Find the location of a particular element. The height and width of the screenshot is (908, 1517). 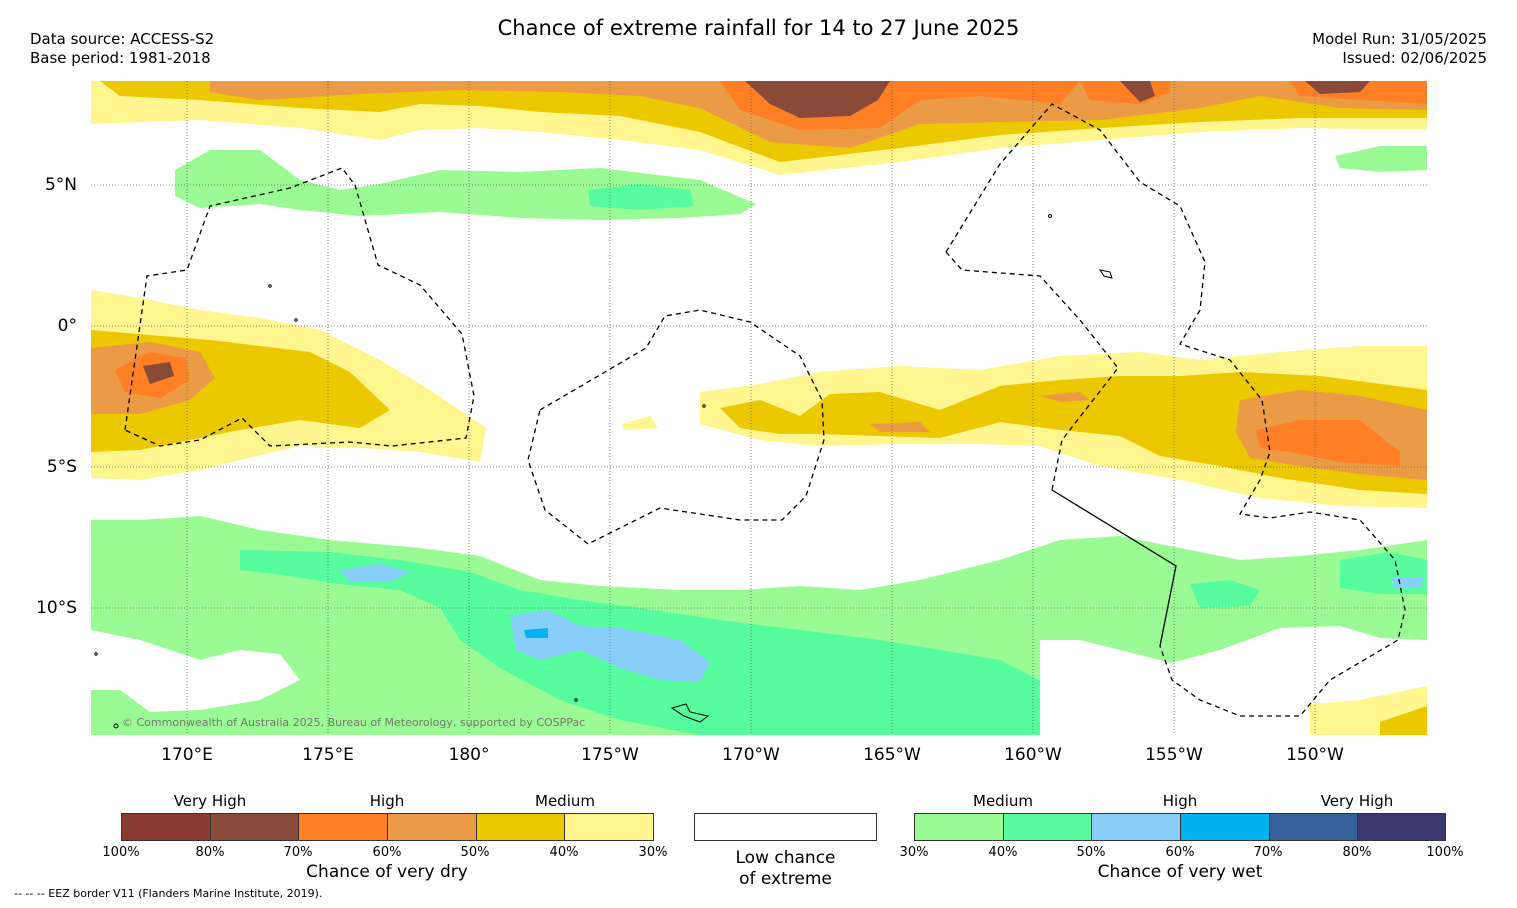

model-run-block: Model Run: 31/05/2025 Issued: 02/06/2025 is located at coordinates (1399, 49).